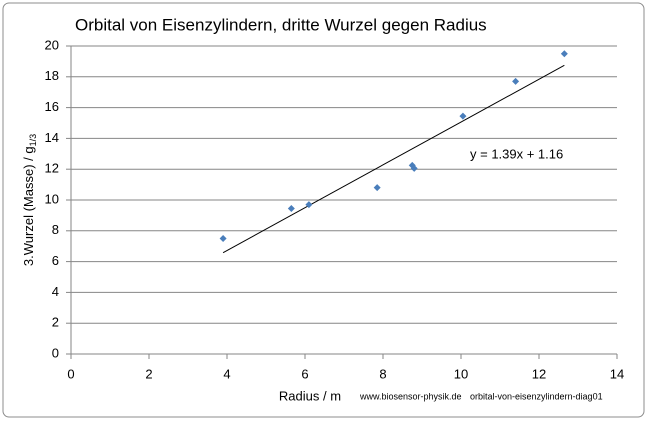  What do you see at coordinates (55, 322) in the screenshot?
I see `y-tick-label: 2` at bounding box center [55, 322].